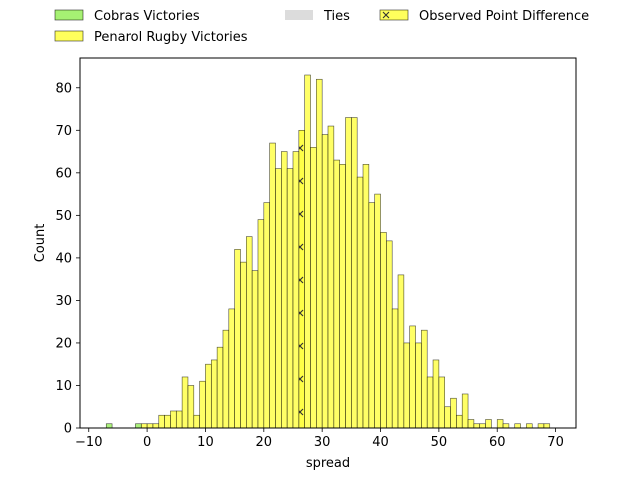 The width and height of the screenshot is (640, 480). I want to click on x-tick-label: 60, so click(497, 442).